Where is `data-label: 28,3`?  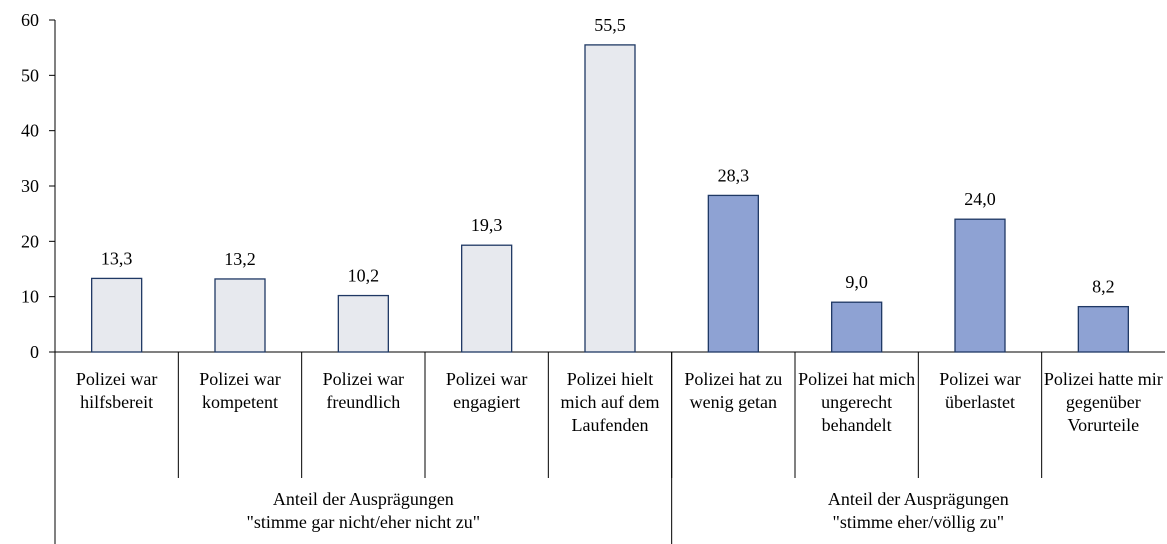 data-label: 28,3 is located at coordinates (734, 175).